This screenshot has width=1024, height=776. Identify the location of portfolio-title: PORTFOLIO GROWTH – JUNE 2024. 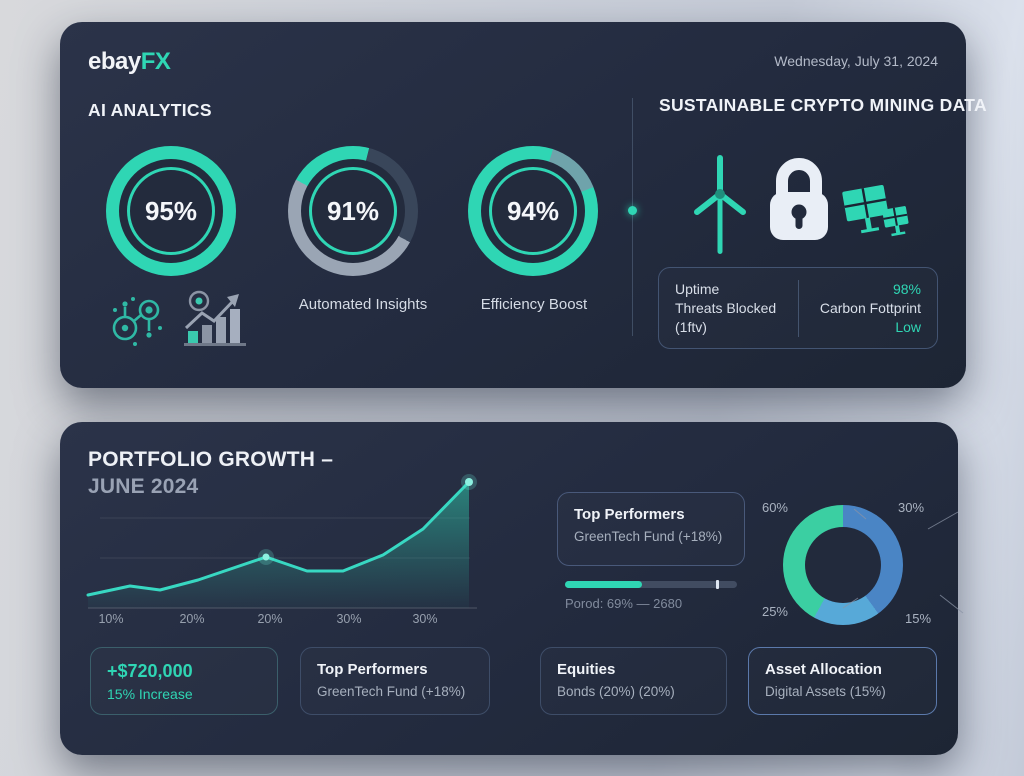
(210, 473).